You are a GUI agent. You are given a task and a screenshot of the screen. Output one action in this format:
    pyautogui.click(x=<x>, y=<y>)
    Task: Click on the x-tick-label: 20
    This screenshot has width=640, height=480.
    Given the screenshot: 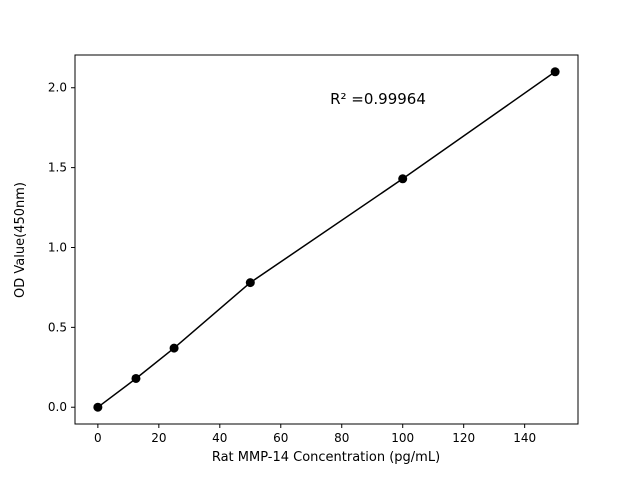 What is the action you would take?
    pyautogui.click(x=158, y=438)
    